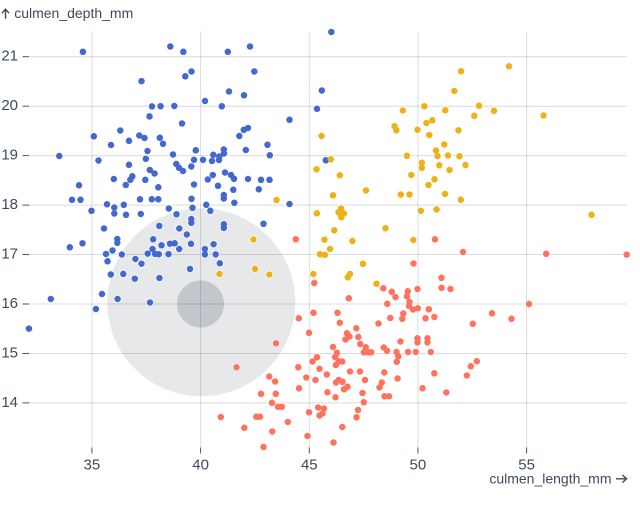  What do you see at coordinates (92, 465) in the screenshot?
I see `svg-text: 35` at bounding box center [92, 465].